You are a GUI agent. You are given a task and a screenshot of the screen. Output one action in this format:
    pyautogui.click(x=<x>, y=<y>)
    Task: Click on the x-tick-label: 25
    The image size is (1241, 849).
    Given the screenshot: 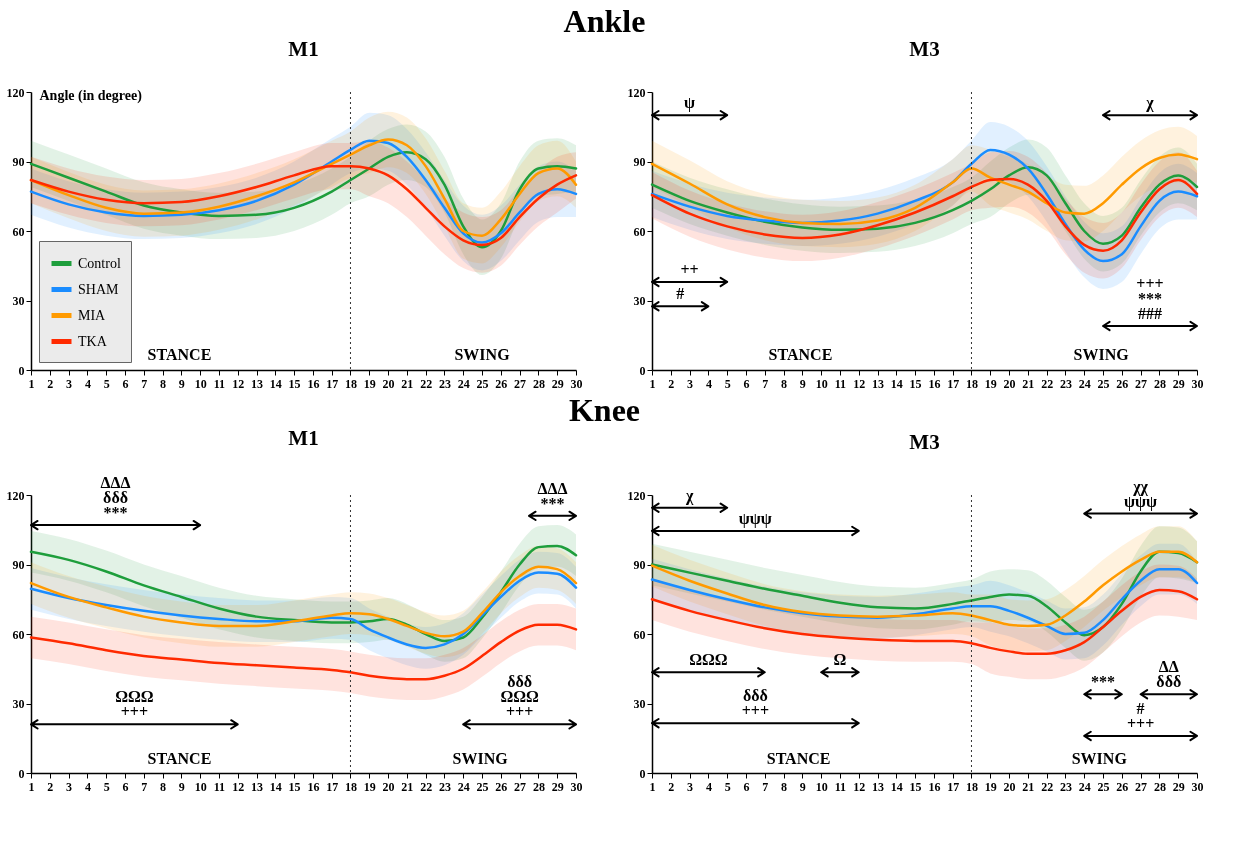 What is the action you would take?
    pyautogui.click(x=1103, y=383)
    